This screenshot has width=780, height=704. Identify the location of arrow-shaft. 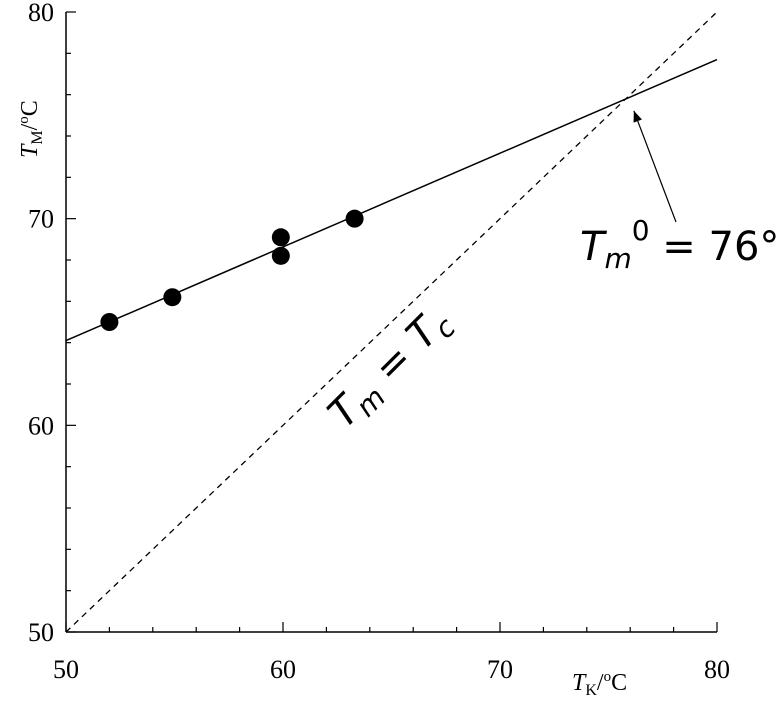
(655, 166).